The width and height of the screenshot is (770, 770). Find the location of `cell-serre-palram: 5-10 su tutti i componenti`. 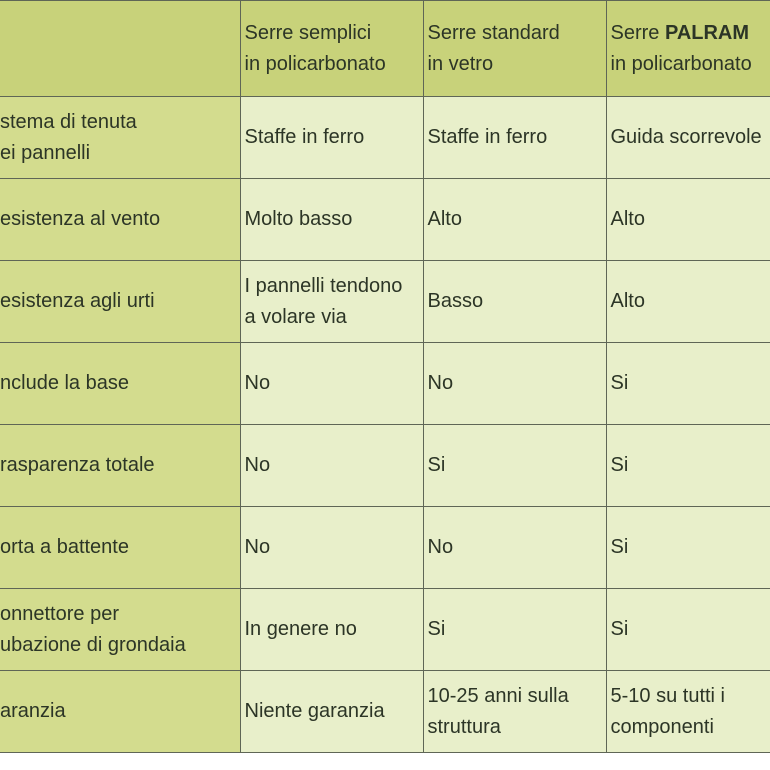

cell-serre-palram: 5-10 su tutti i componenti is located at coordinates (687, 711).